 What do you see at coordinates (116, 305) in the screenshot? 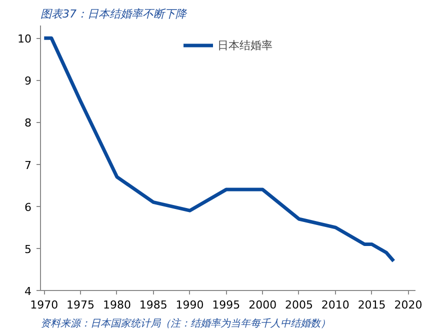
I see `x-tick-label: 1980` at bounding box center [116, 305].